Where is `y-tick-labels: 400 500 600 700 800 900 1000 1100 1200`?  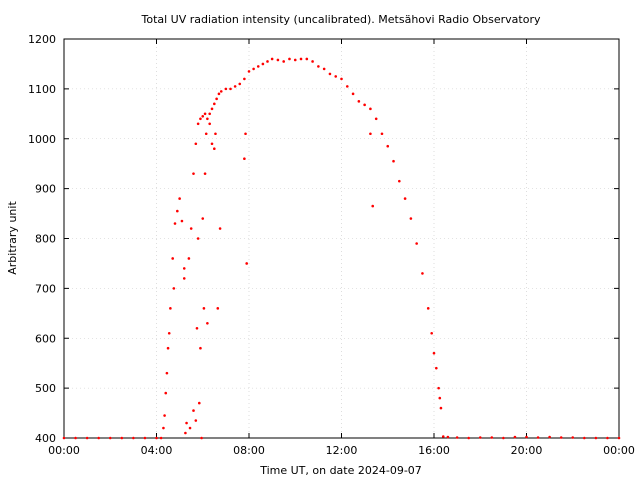
y-tick-labels: 400 500 600 700 800 900 1000 1100 1200 is located at coordinates (42, 239).